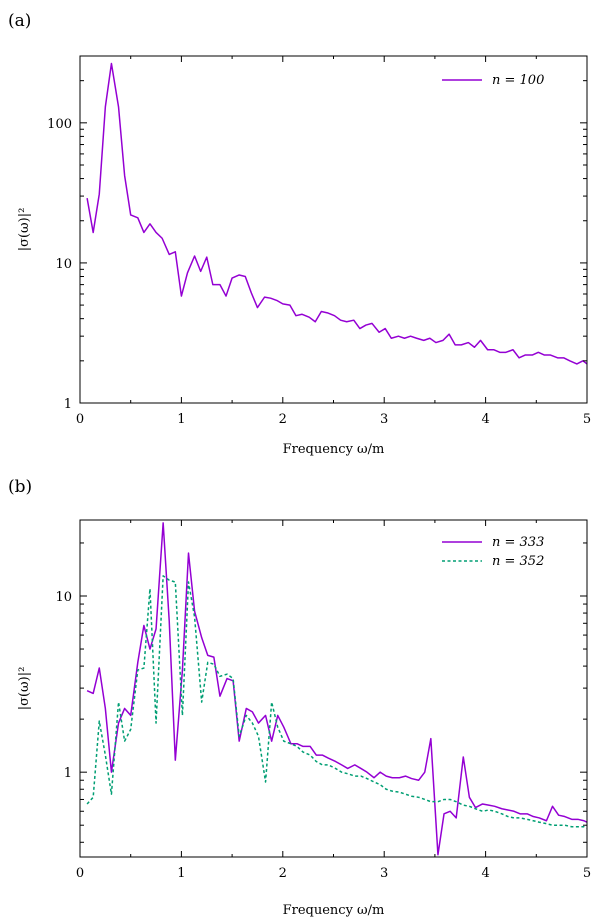 The image size is (595, 921). Describe the element at coordinates (59, 124) in the screenshot. I see `y-tick-label: 100` at that location.